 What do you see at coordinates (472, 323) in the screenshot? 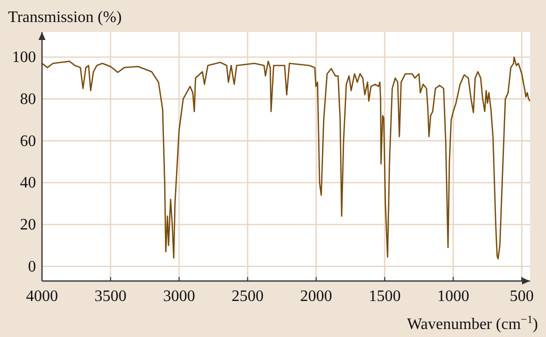
I see `x-axis-title: Wavenumber (cm$^{−1}$)` at bounding box center [472, 323].